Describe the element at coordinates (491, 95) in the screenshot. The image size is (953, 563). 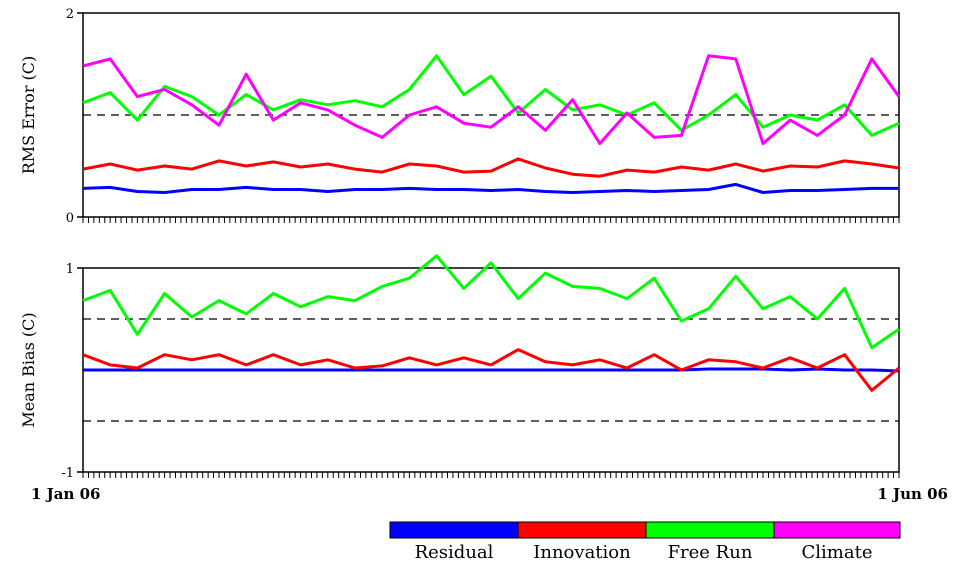
I see `rms-series-free-run` at that location.